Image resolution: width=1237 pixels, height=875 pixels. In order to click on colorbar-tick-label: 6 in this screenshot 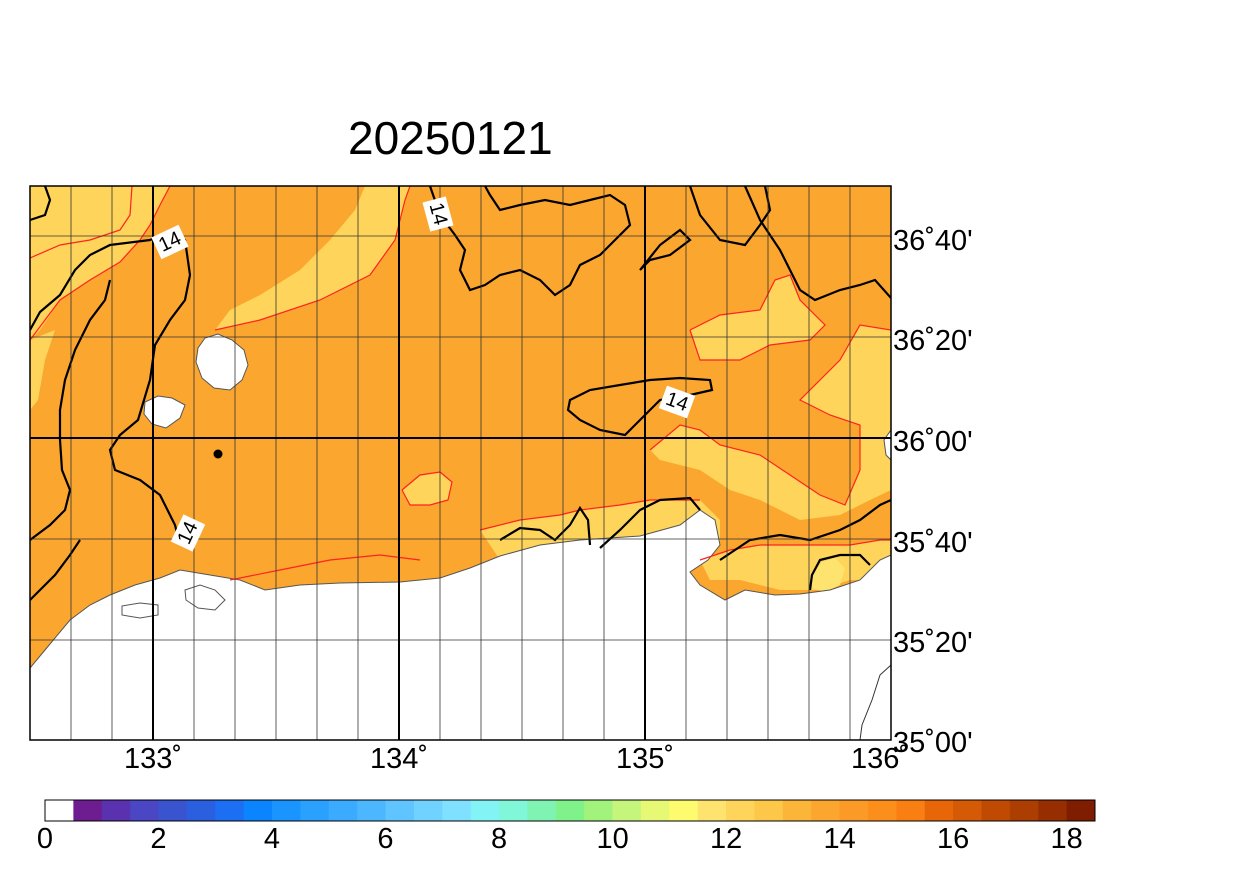, I will do `click(385, 839)`.